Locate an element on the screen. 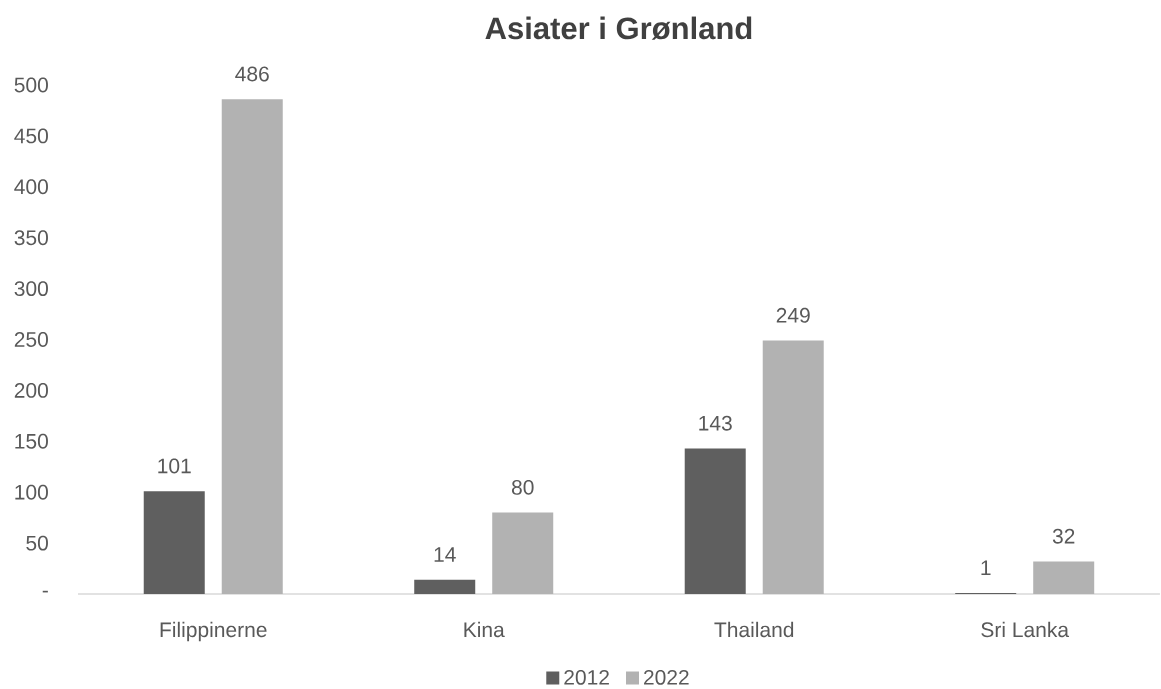 The width and height of the screenshot is (1161, 689). data-label: 143 is located at coordinates (715, 423).